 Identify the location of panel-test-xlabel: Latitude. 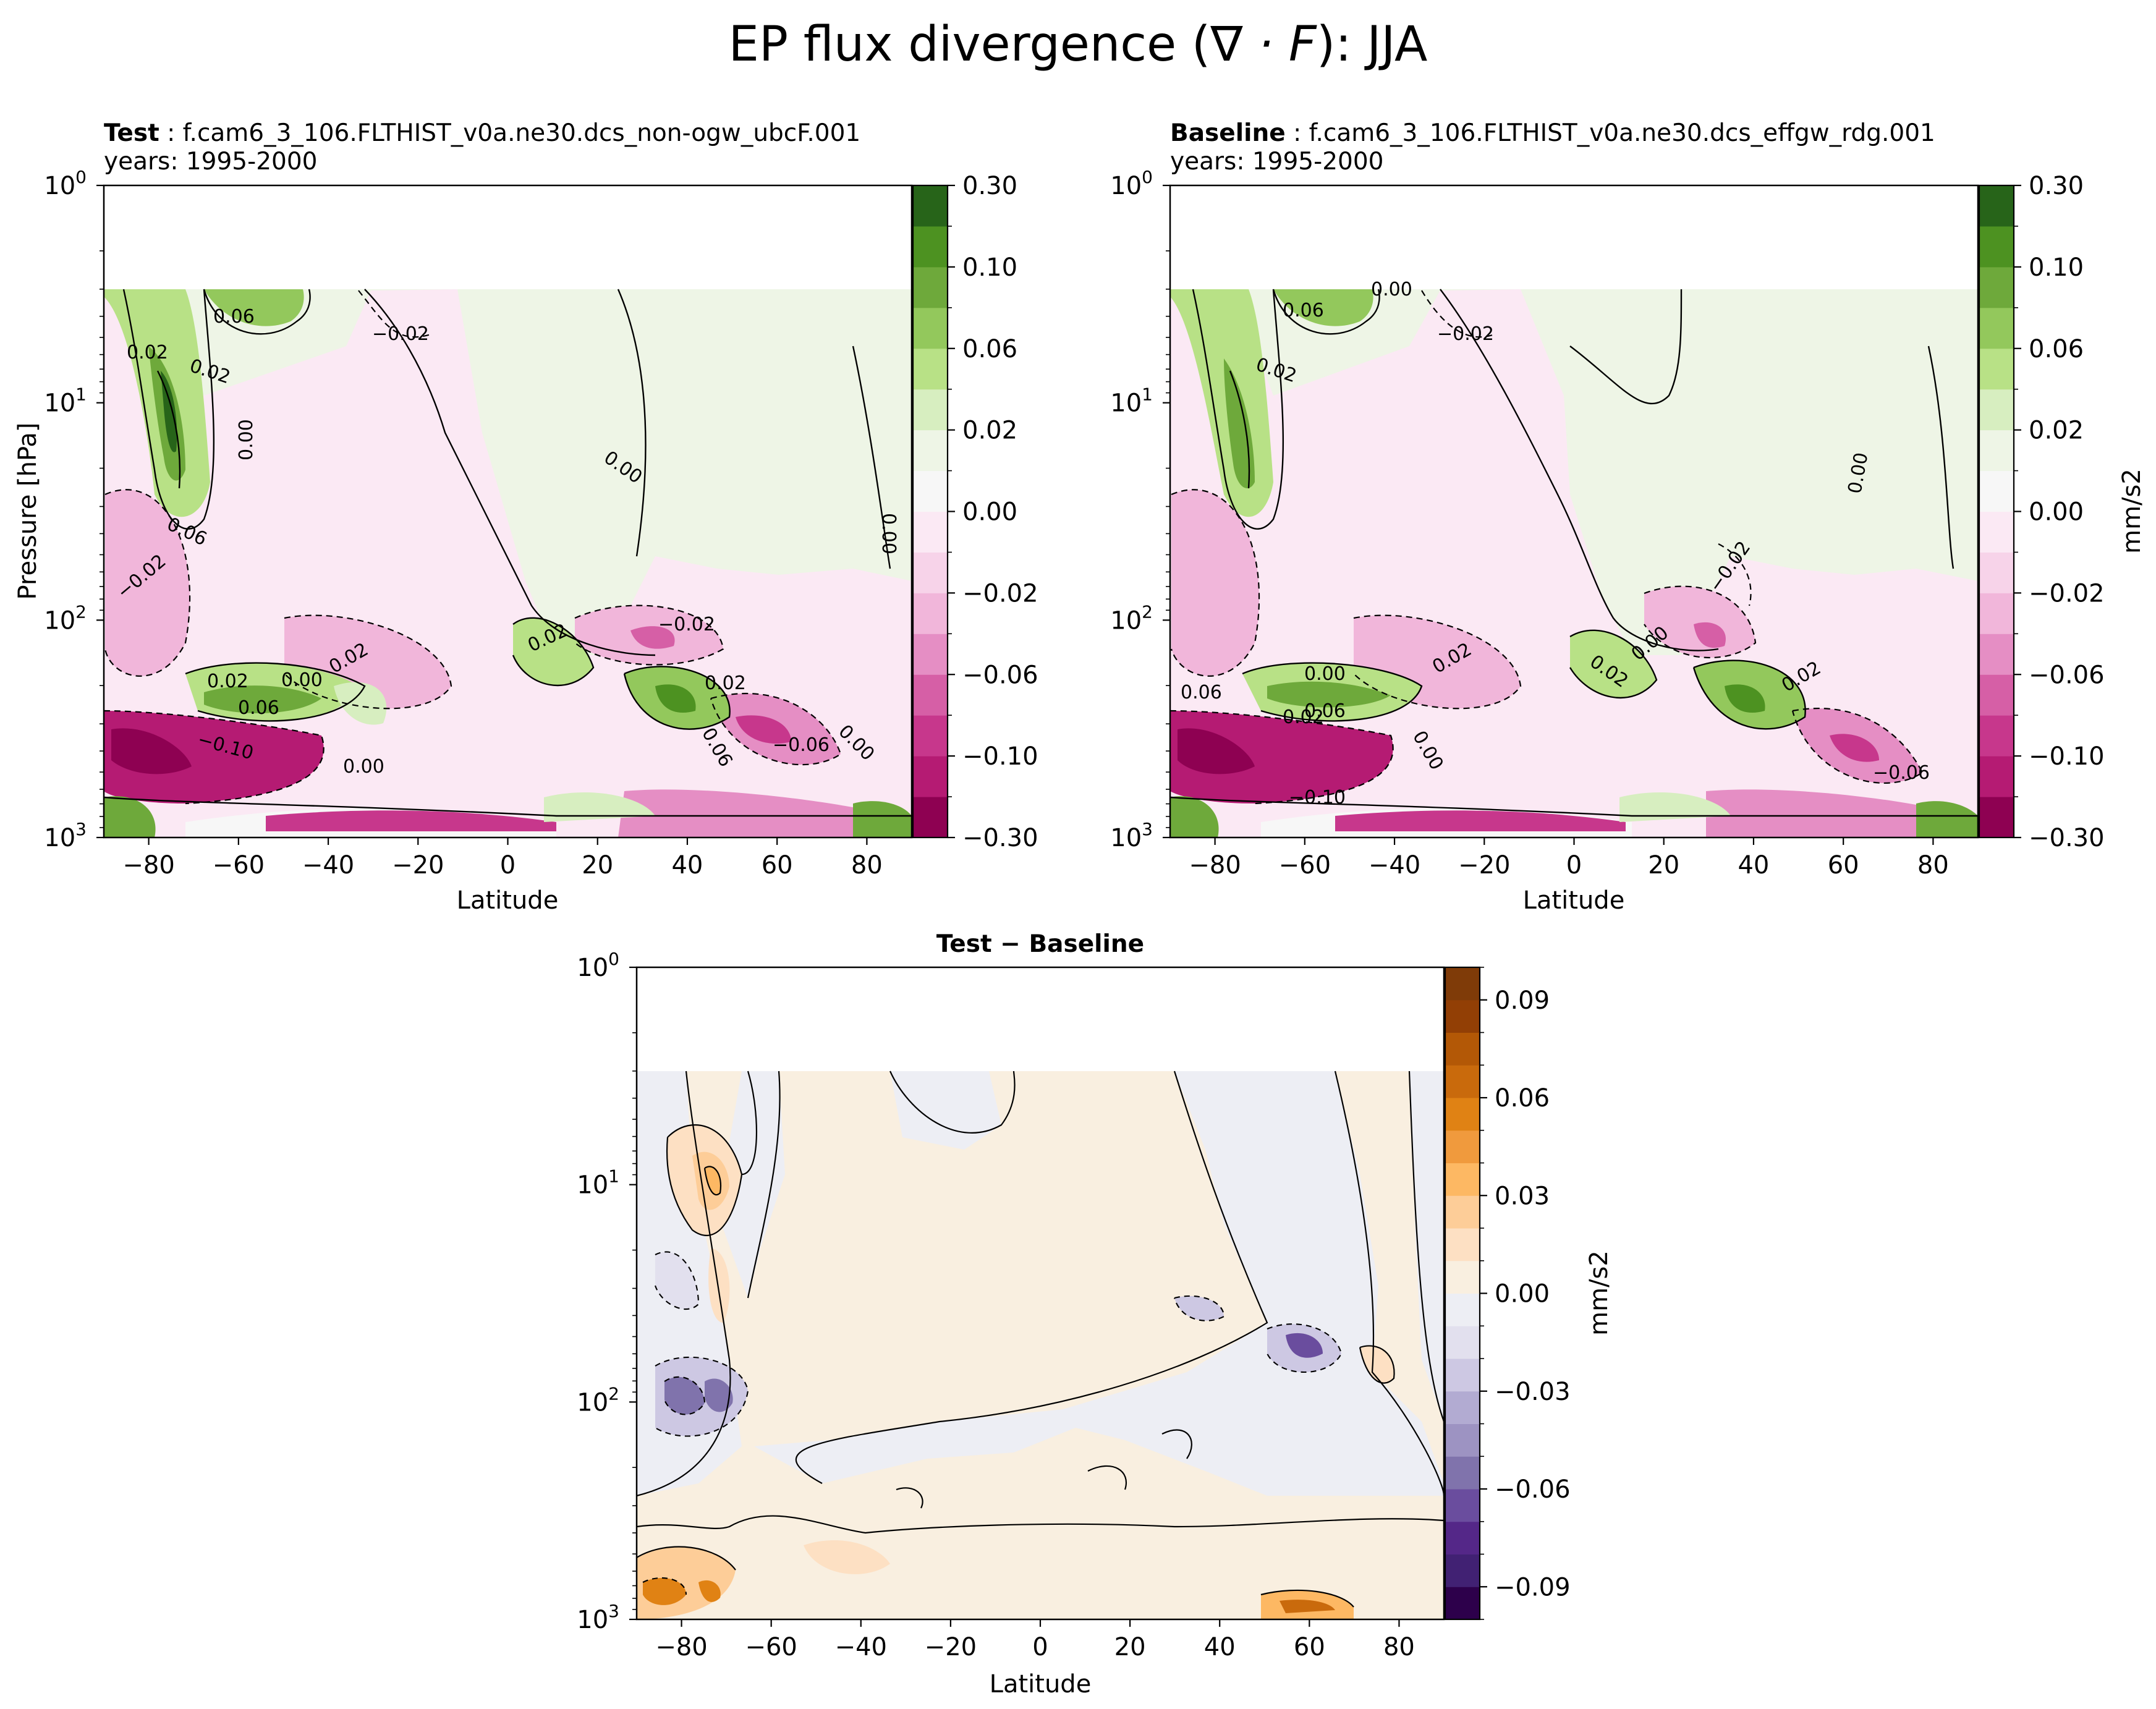
(508, 900).